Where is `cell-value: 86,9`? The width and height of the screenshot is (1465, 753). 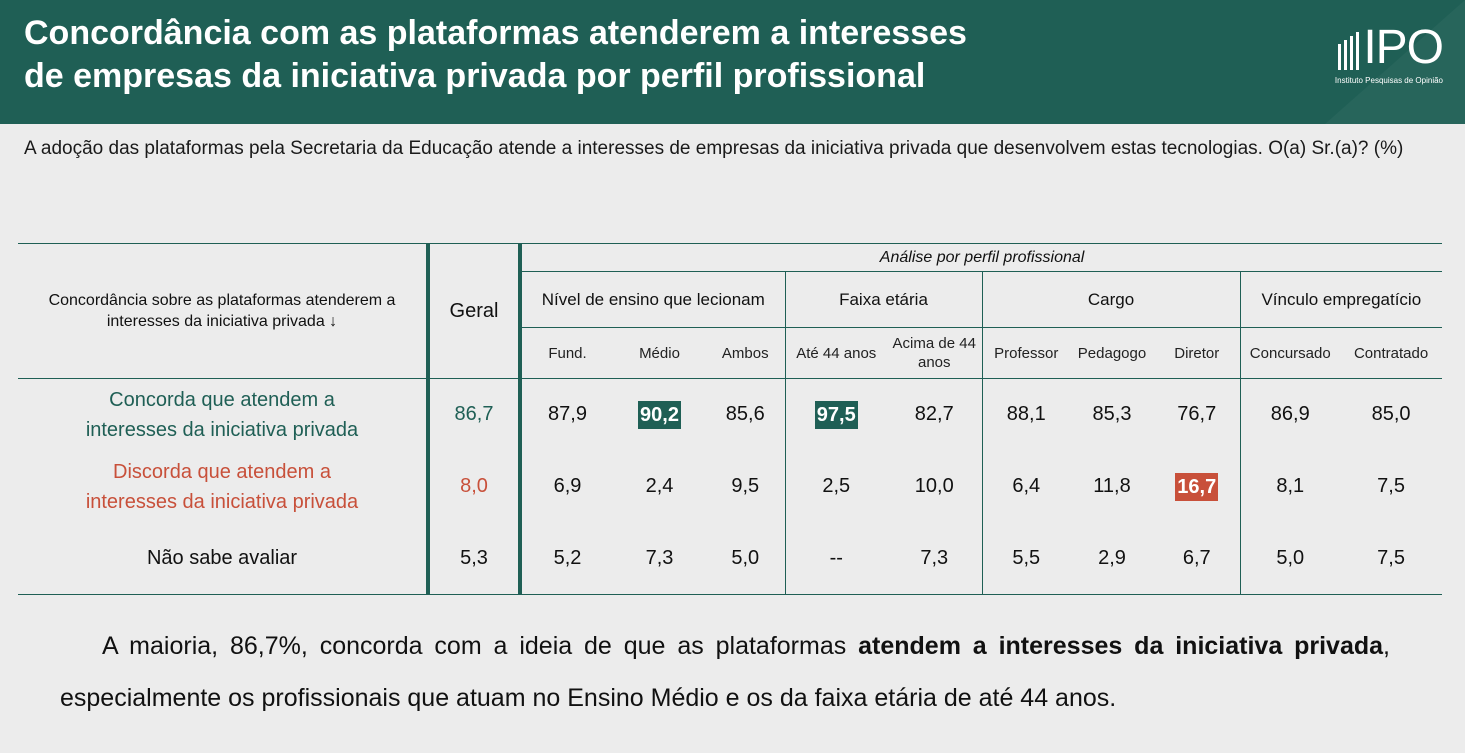 cell-value: 86,9 is located at coordinates (1289, 414).